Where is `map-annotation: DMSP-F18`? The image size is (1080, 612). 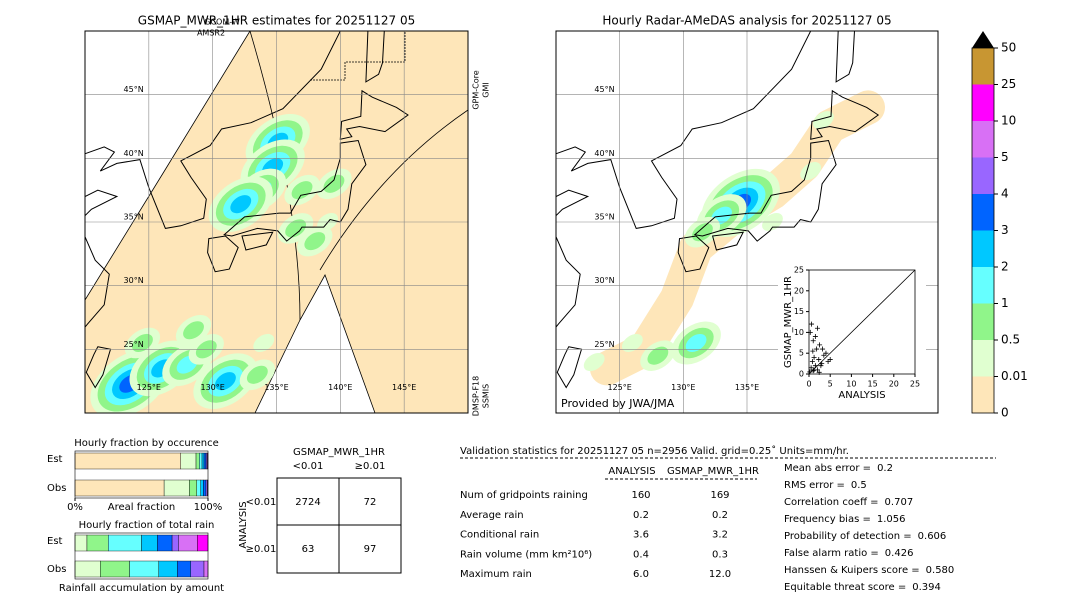
map-annotation: DMSP-F18 is located at coordinates (476, 396).